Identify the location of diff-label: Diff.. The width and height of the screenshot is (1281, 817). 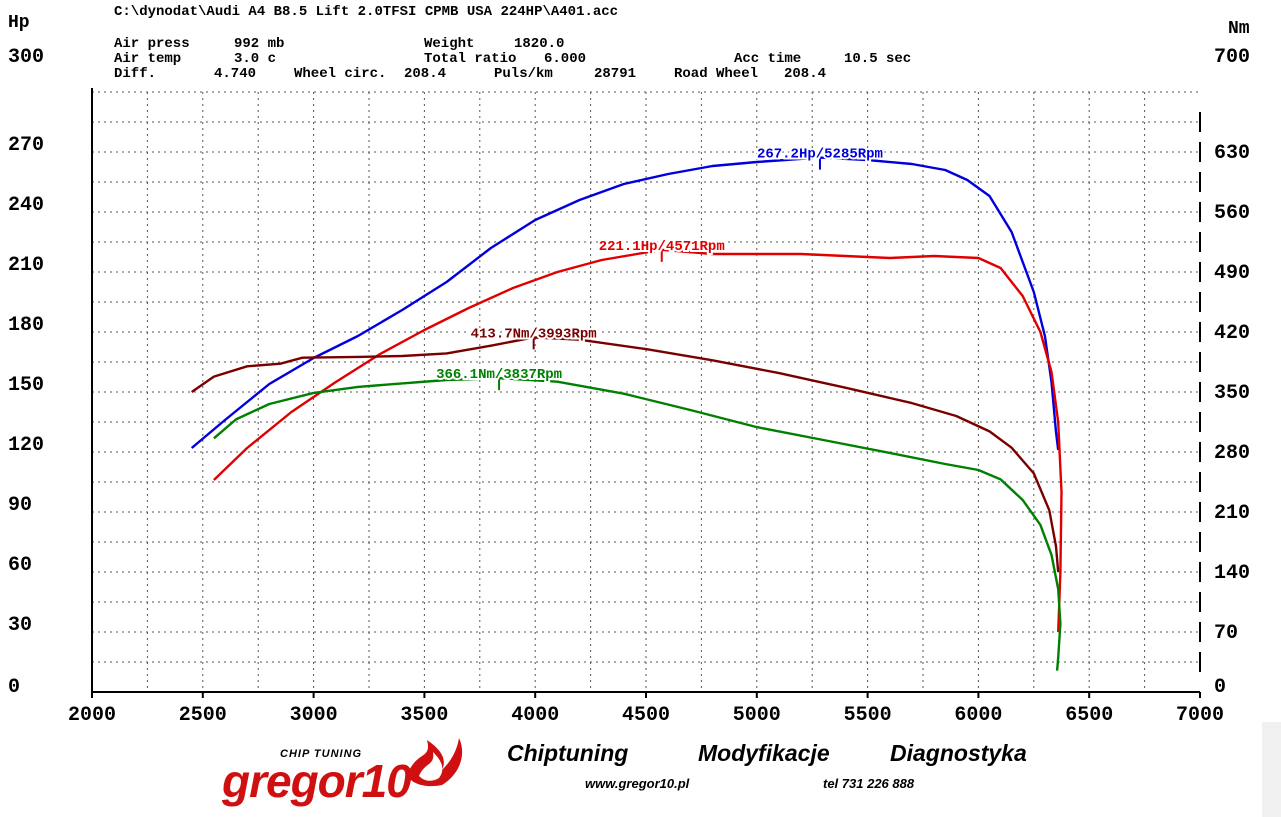
(135, 74).